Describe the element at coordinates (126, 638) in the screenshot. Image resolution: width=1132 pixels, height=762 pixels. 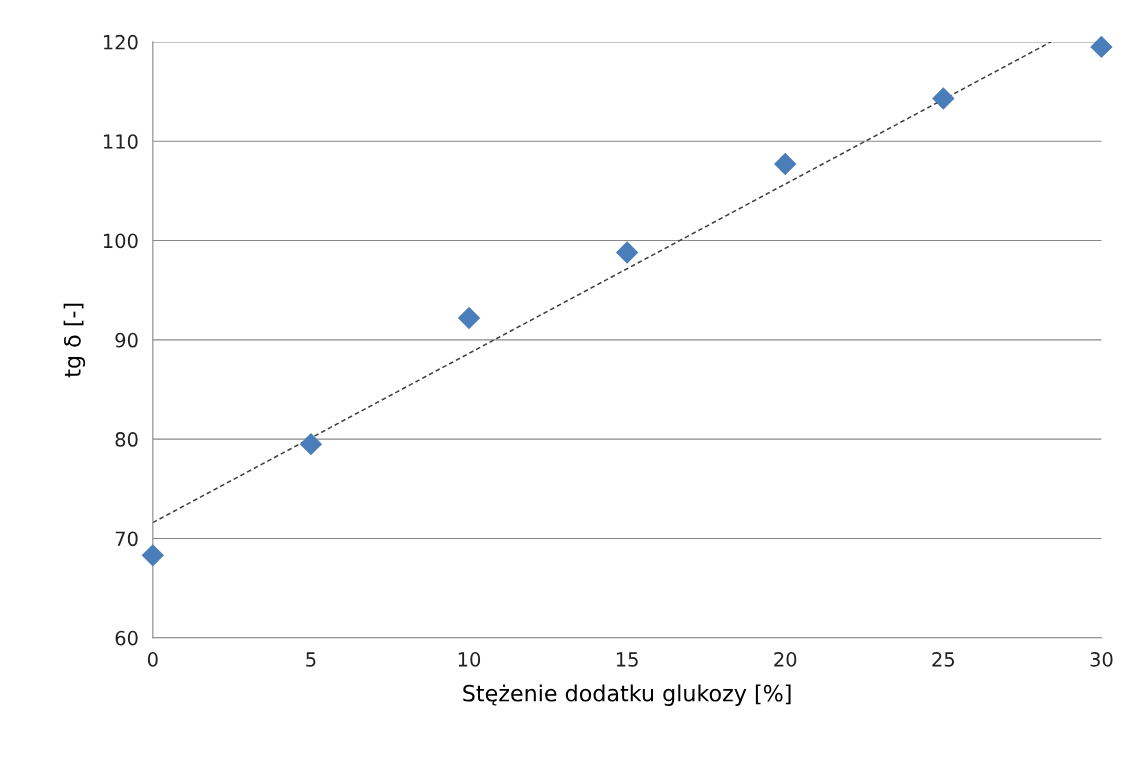
I see `y-tick-label: 60` at that location.